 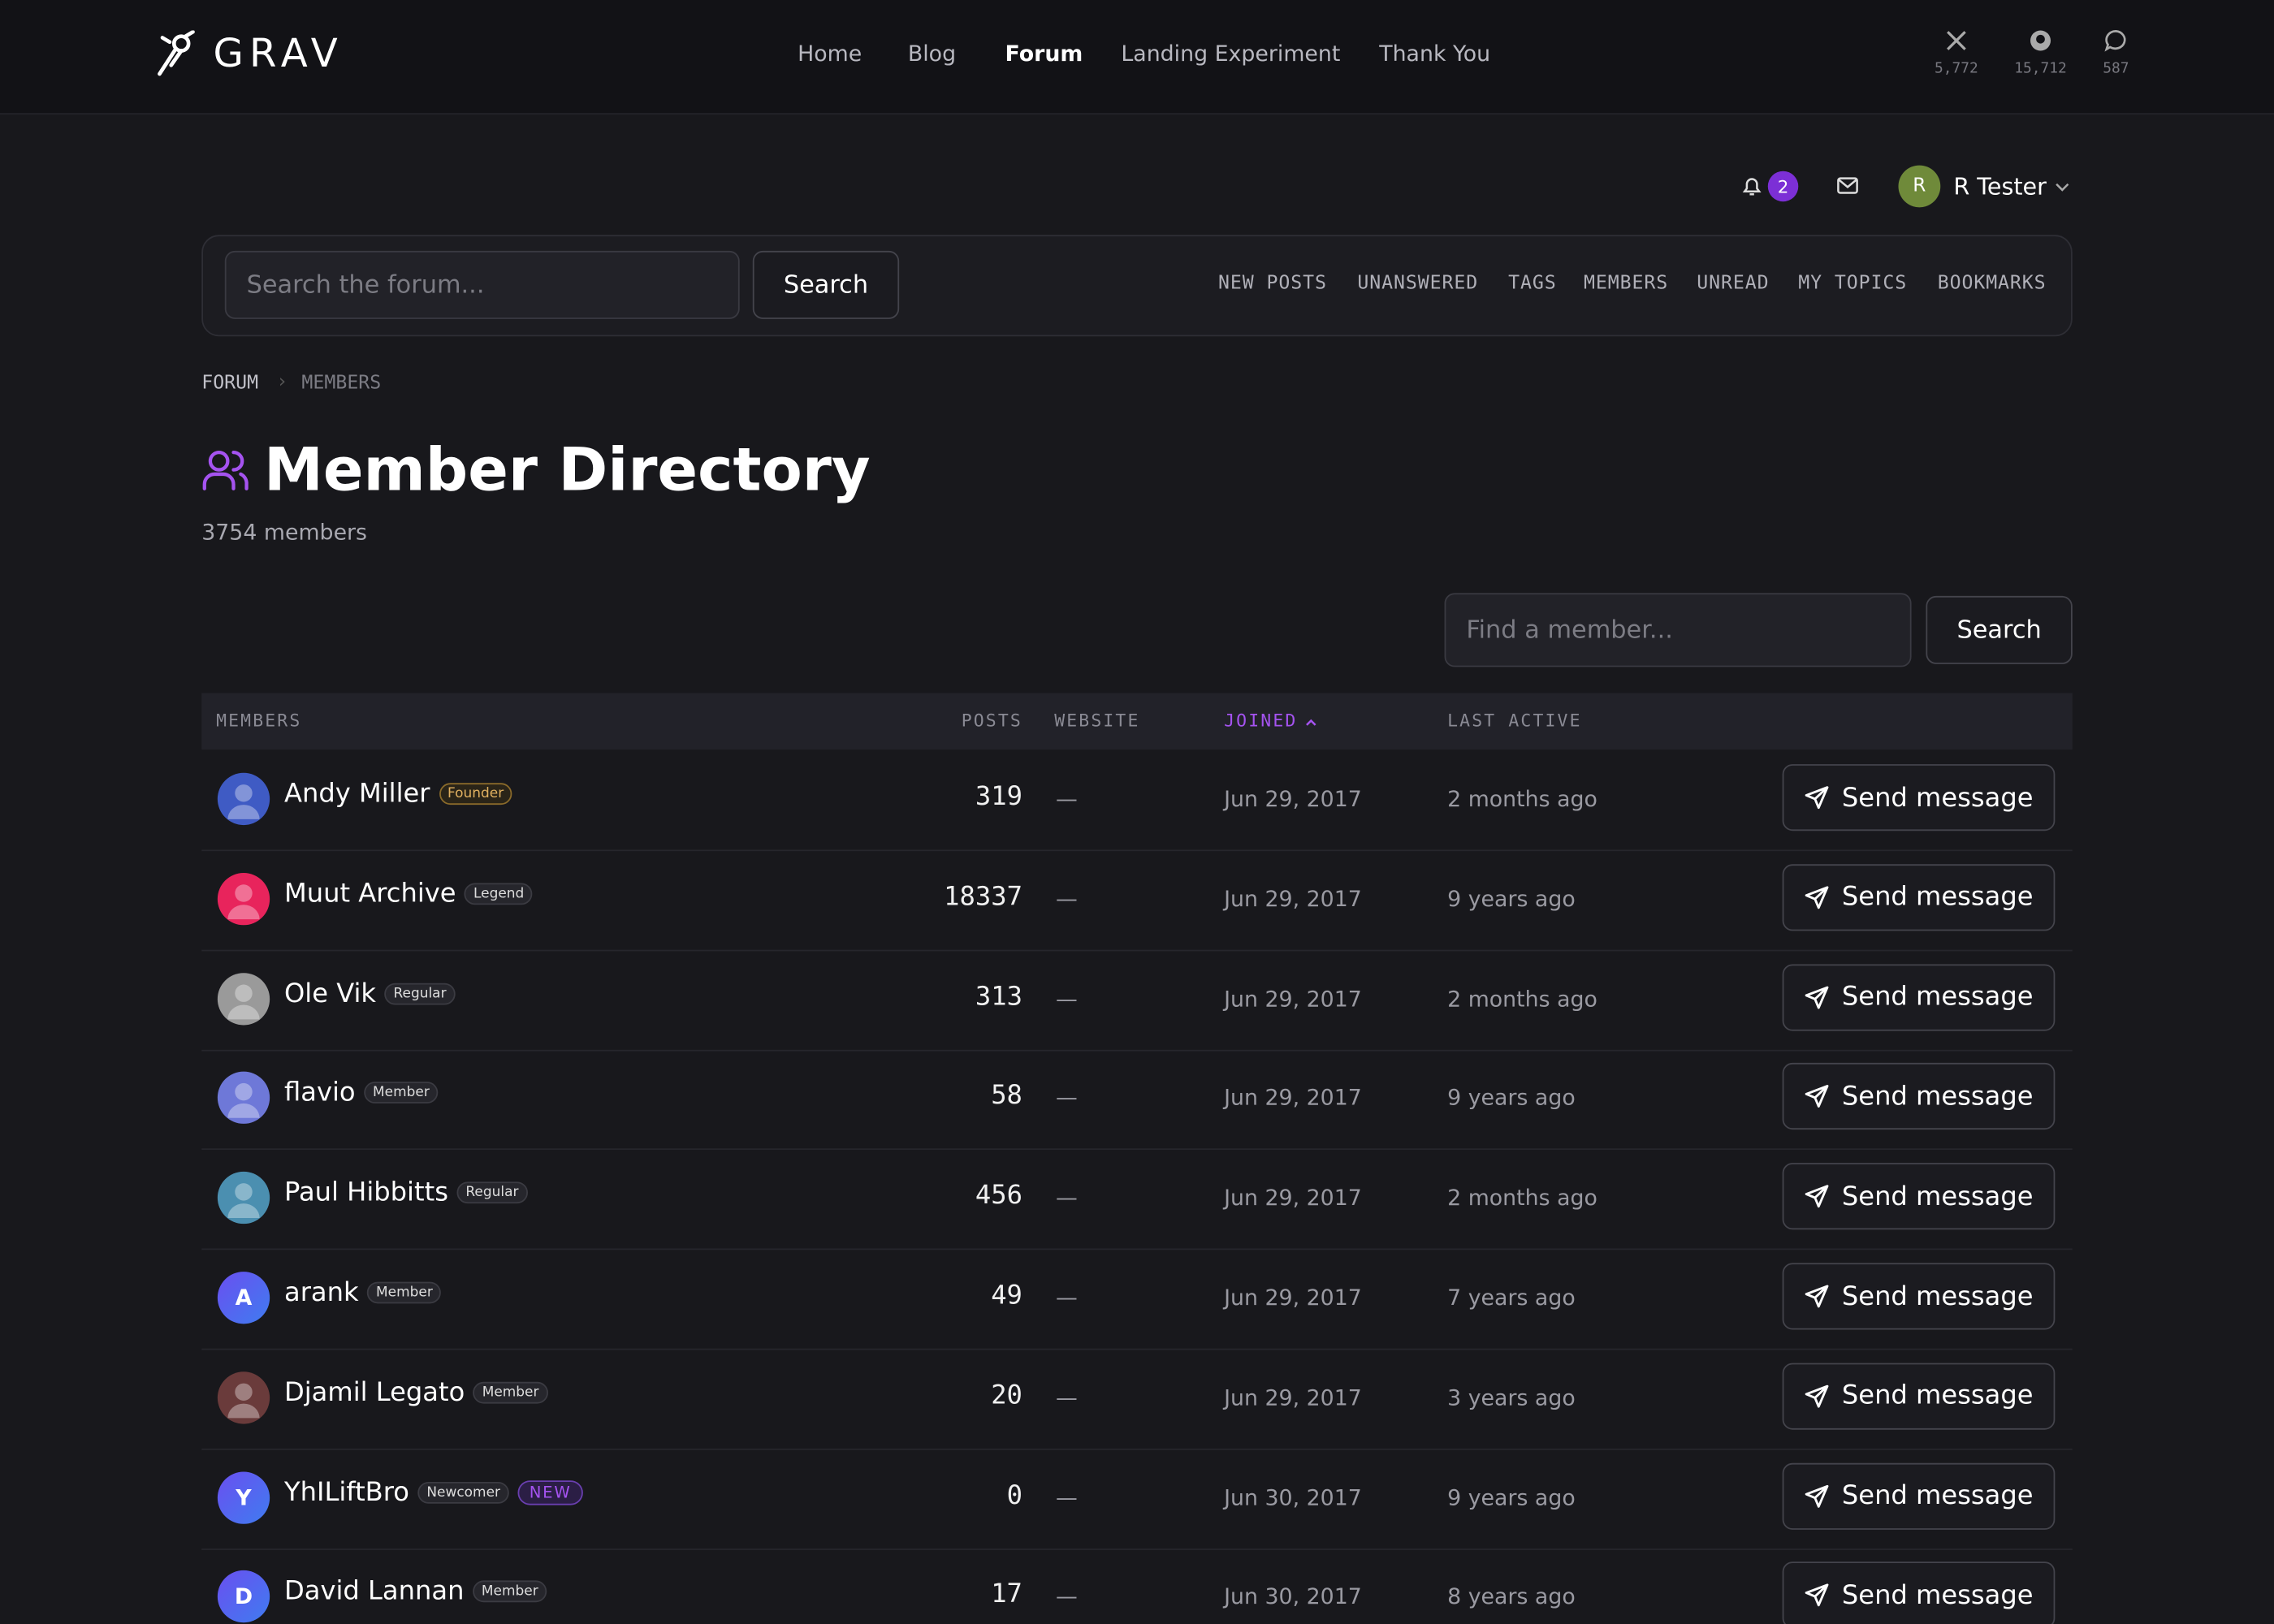 I want to click on avatar: Y, so click(x=244, y=1497).